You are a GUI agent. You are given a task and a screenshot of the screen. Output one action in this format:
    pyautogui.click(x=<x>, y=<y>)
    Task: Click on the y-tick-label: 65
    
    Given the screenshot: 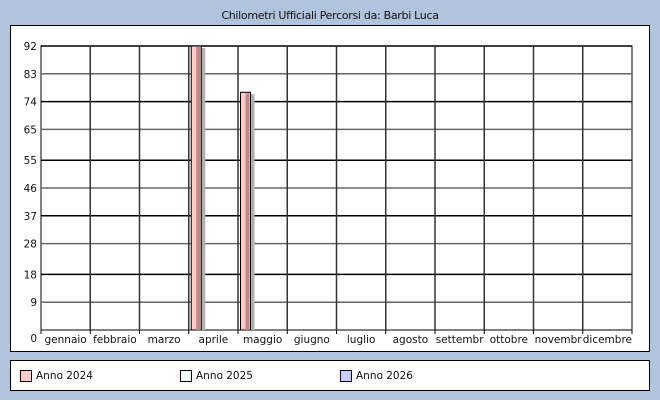 What is the action you would take?
    pyautogui.click(x=30, y=130)
    